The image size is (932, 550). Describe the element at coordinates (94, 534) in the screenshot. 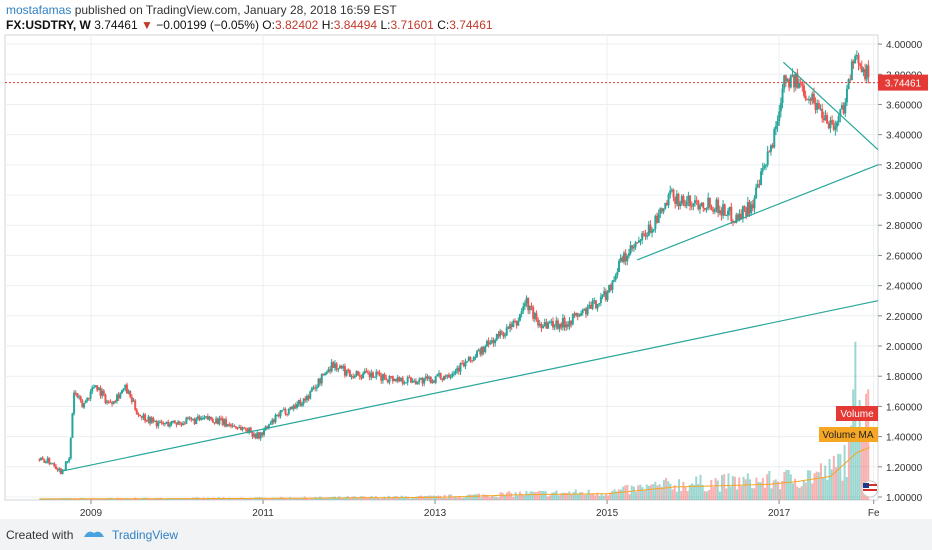

I see `tradingview-logo-icon` at that location.